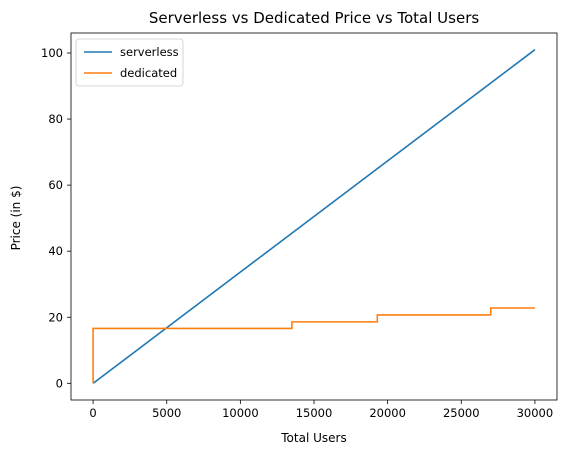 This screenshot has height=455, width=571. I want to click on x-tick-label: 10000, so click(240, 413).